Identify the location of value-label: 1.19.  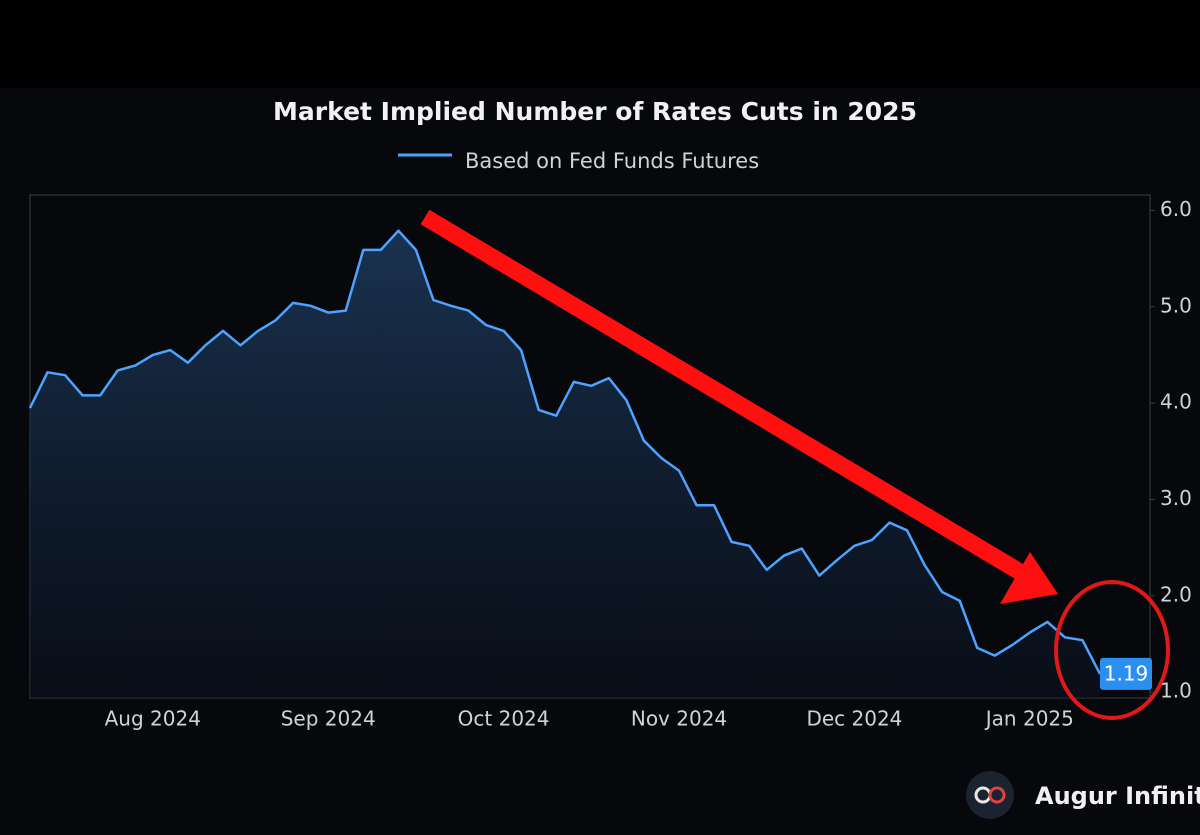
(1126, 673).